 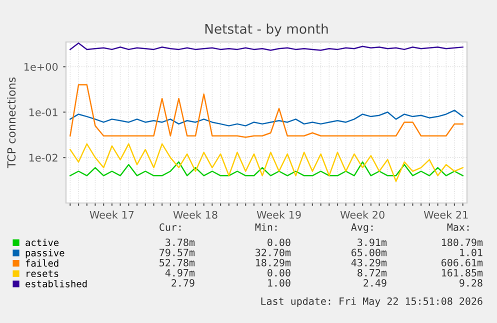 What do you see at coordinates (43, 158) in the screenshot?
I see `y-tick-label: 1e-02` at bounding box center [43, 158].